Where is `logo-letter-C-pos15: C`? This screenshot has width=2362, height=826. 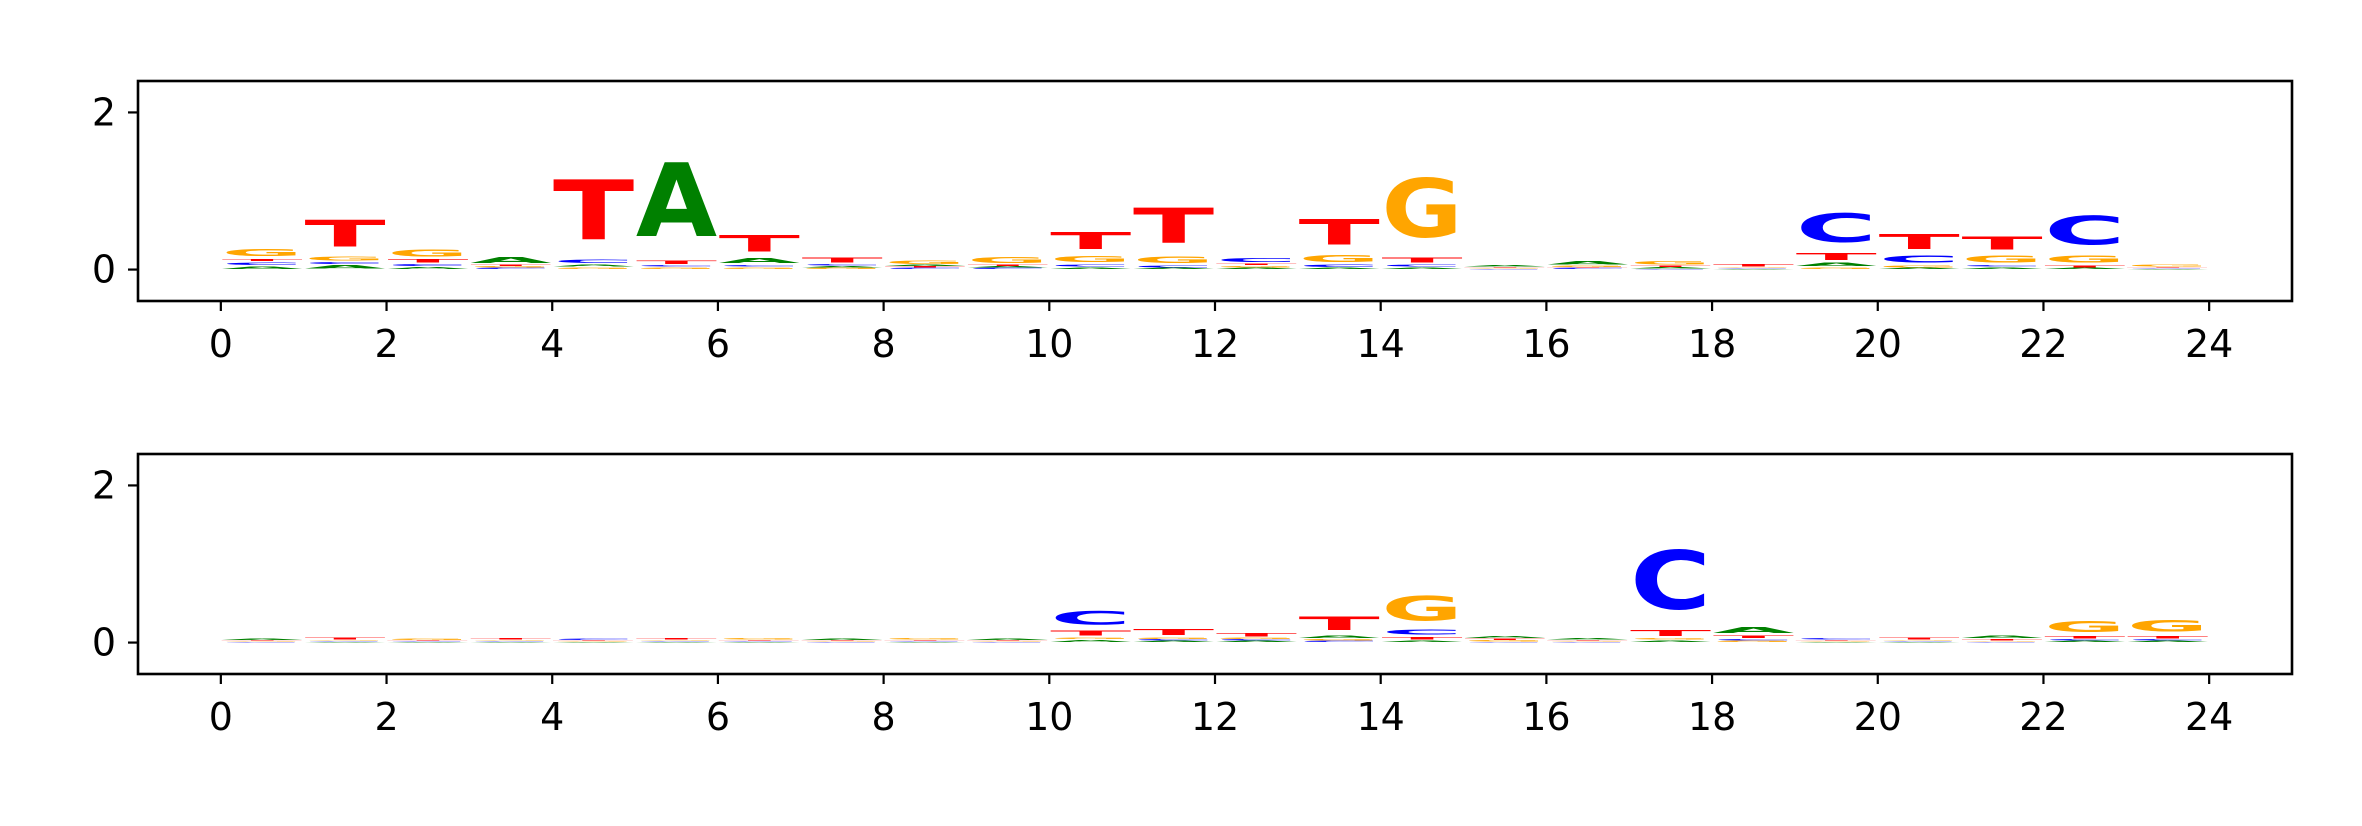 logo-letter-C-pos15: C is located at coordinates (1504, 642).